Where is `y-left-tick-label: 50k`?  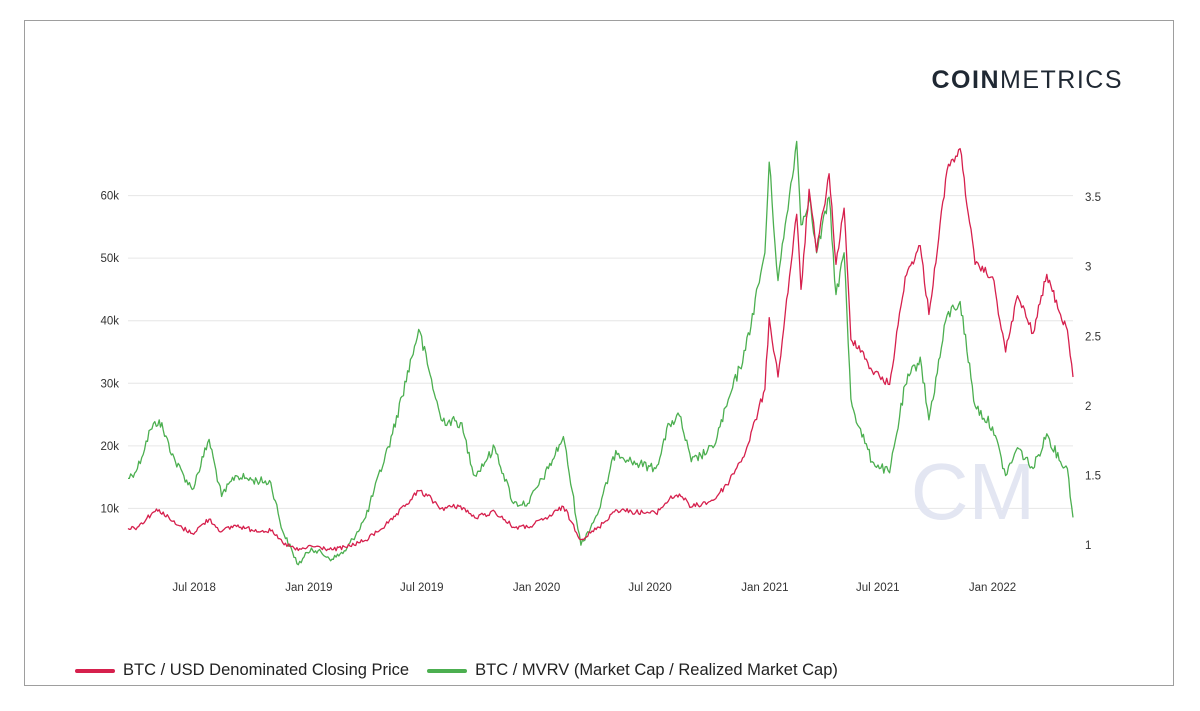 y-left-tick-label: 50k is located at coordinates (109, 259).